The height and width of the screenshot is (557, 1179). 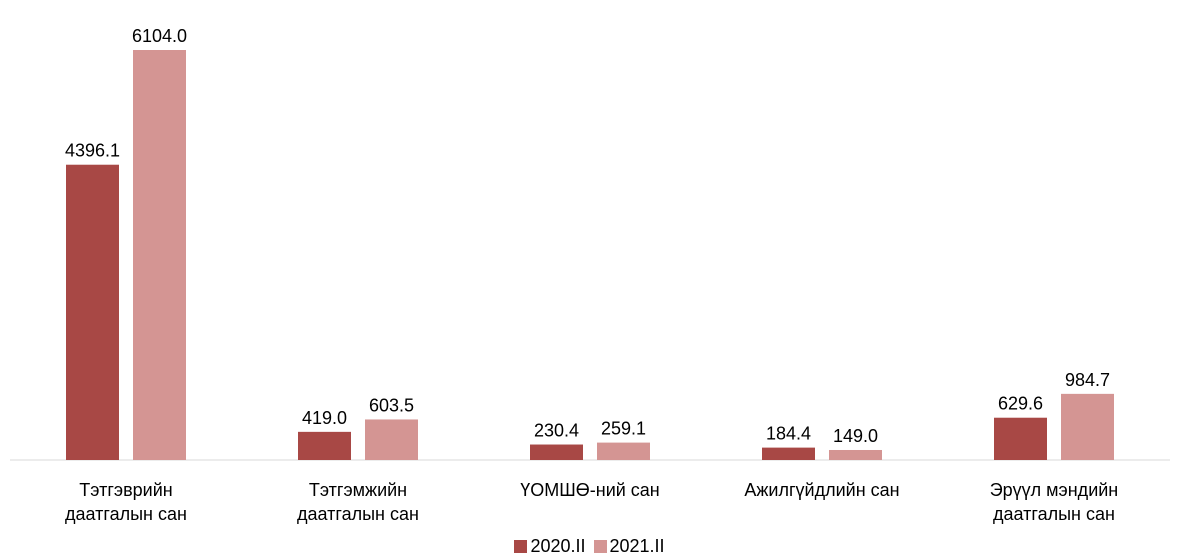 What do you see at coordinates (558, 546) in the screenshot?
I see `legend-label: 2020.II` at bounding box center [558, 546].